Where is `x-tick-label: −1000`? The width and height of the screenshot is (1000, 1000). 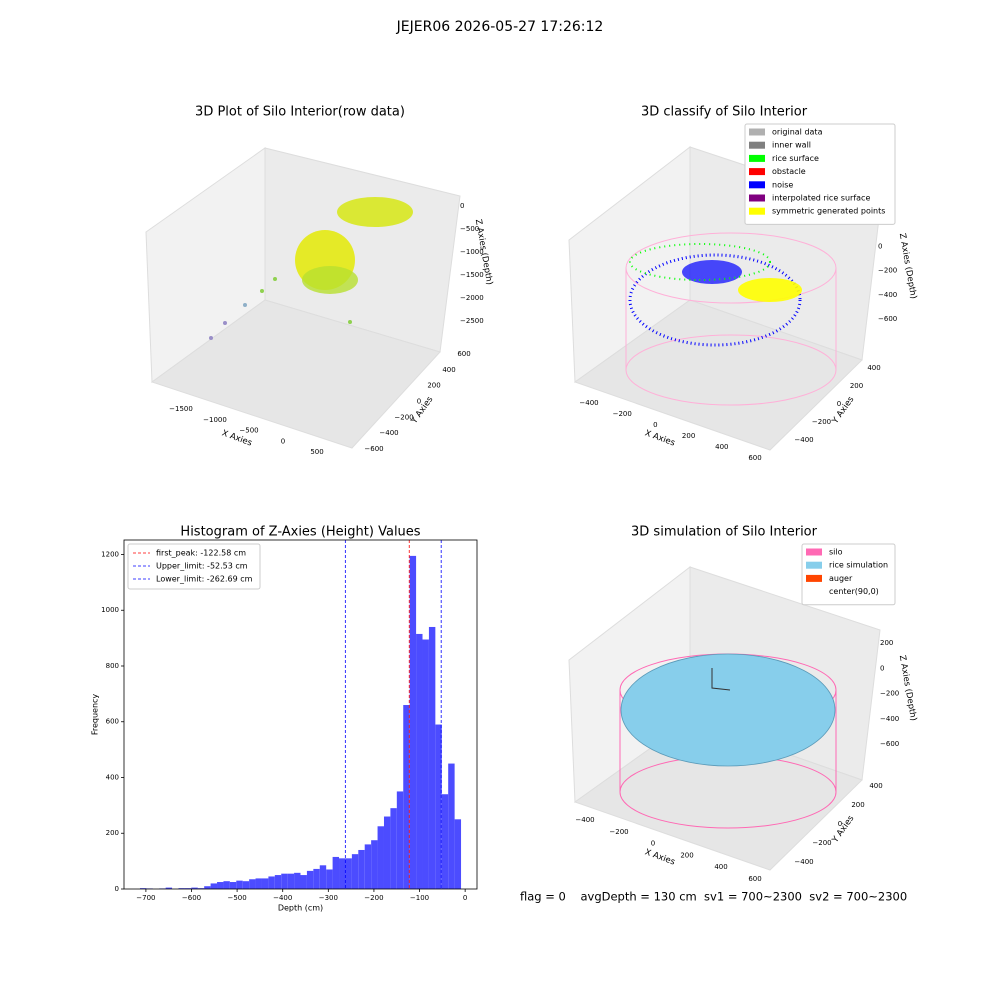
x-tick-label: −1000 is located at coordinates (215, 420).